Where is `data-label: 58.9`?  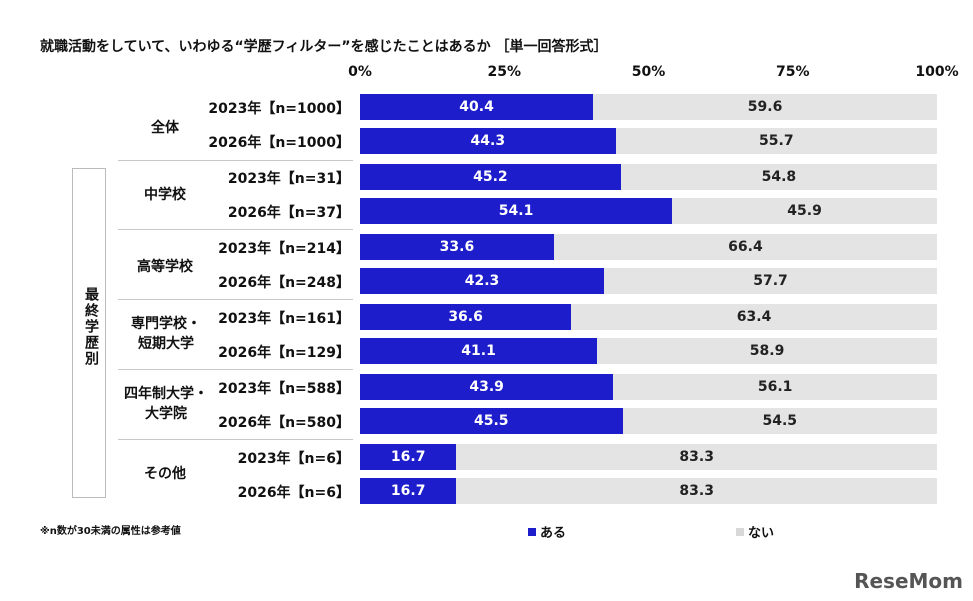
data-label: 58.9 is located at coordinates (767, 351).